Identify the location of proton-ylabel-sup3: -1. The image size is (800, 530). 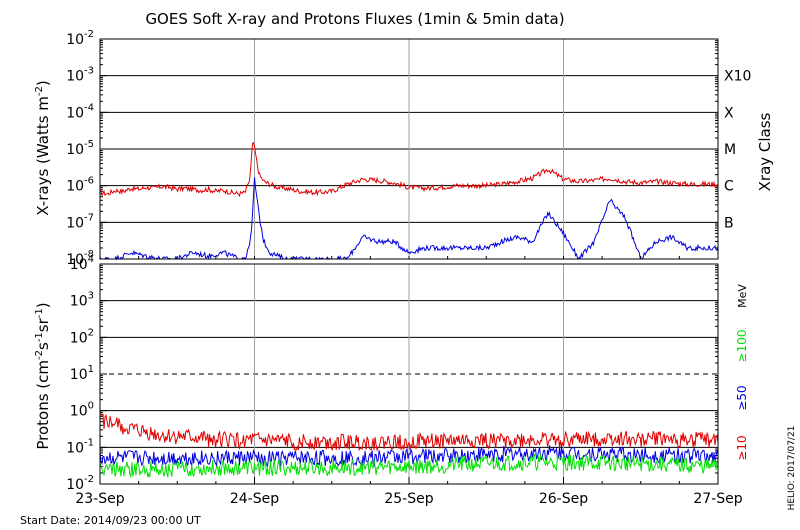
(39, 313).